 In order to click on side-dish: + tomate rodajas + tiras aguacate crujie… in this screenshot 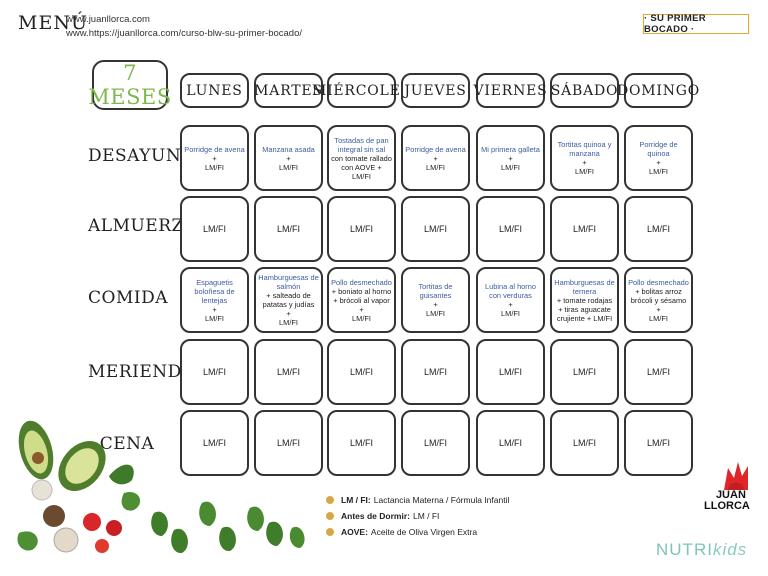, I will do `click(584, 309)`.